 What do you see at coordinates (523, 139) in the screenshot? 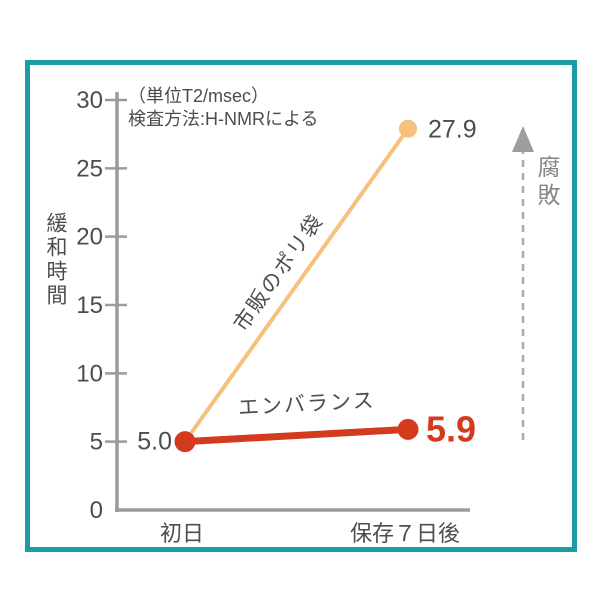
I see `decay-arrow-head` at bounding box center [523, 139].